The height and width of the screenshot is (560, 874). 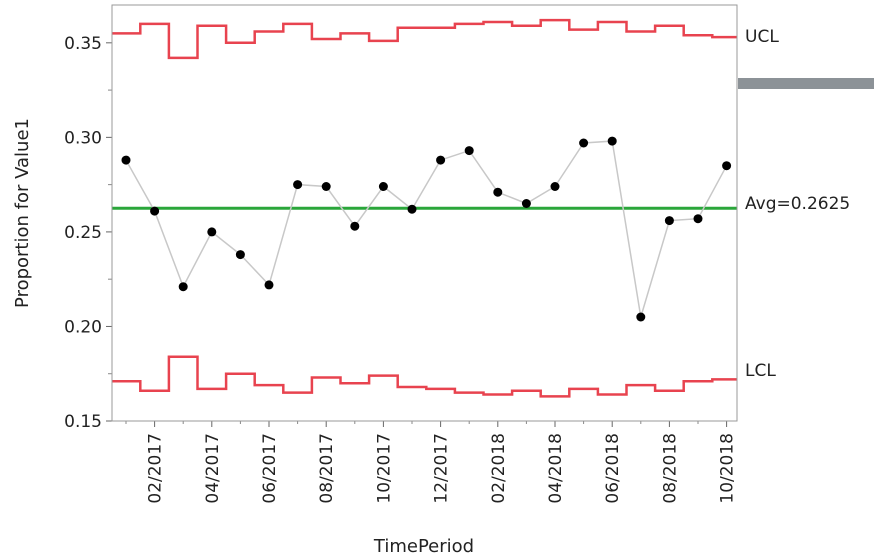 I want to click on lcl-label: LCL, so click(x=760, y=371).